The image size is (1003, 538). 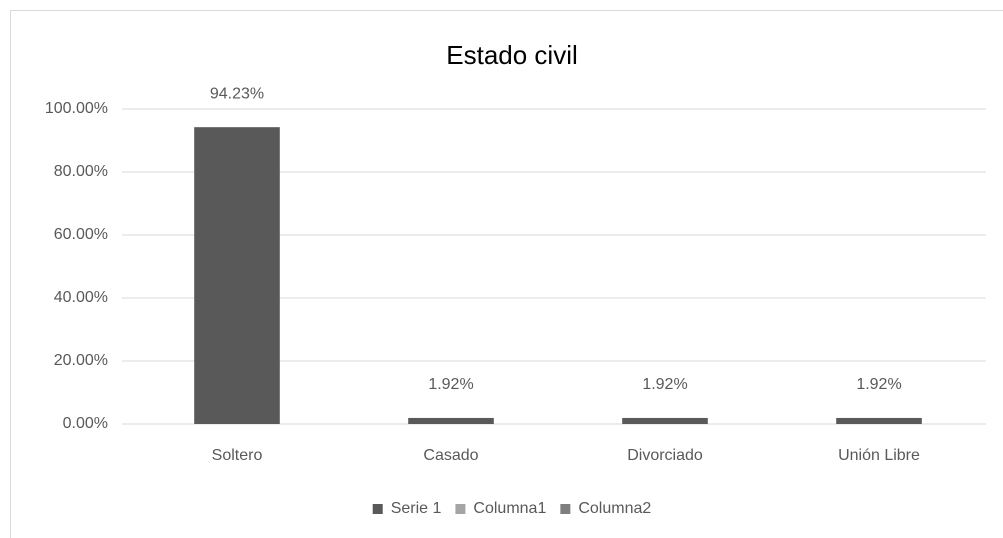 What do you see at coordinates (450, 455) in the screenshot?
I see `x-tick-label: Casado` at bounding box center [450, 455].